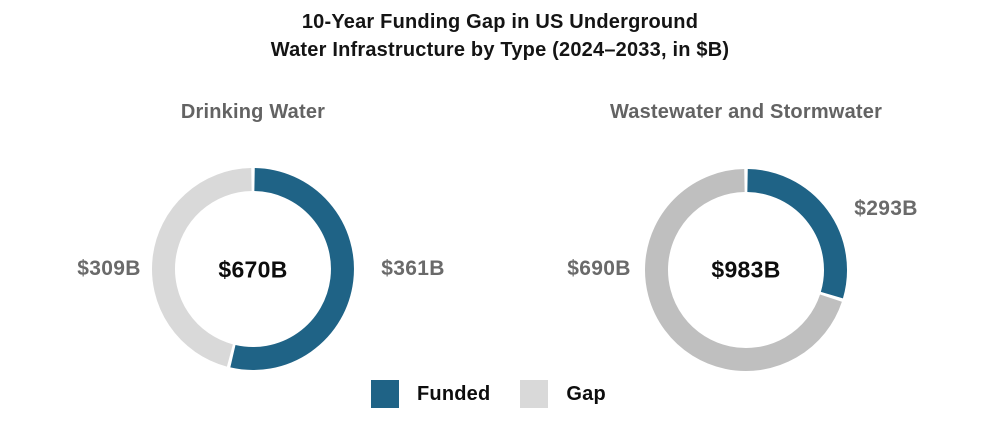 This screenshot has width=1000, height=423. Describe the element at coordinates (746, 112) in the screenshot. I see `wastewater-stormwater-subtitle: Wastewater and Stormwater` at that location.